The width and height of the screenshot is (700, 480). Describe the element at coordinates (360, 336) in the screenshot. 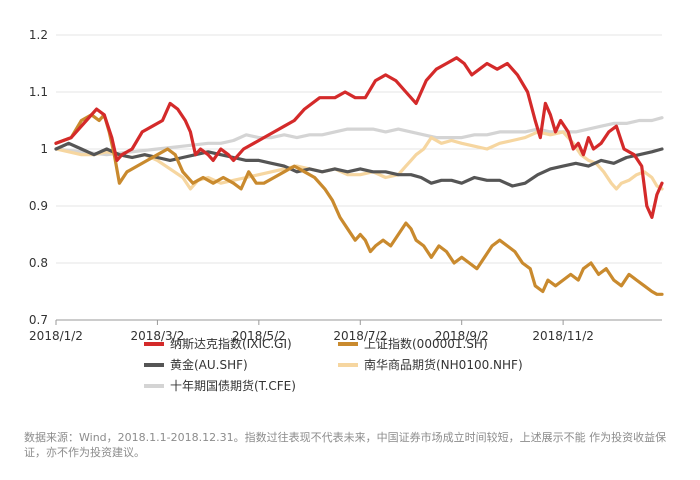

I see `x-tick-label: 2018/7/2` at that location.